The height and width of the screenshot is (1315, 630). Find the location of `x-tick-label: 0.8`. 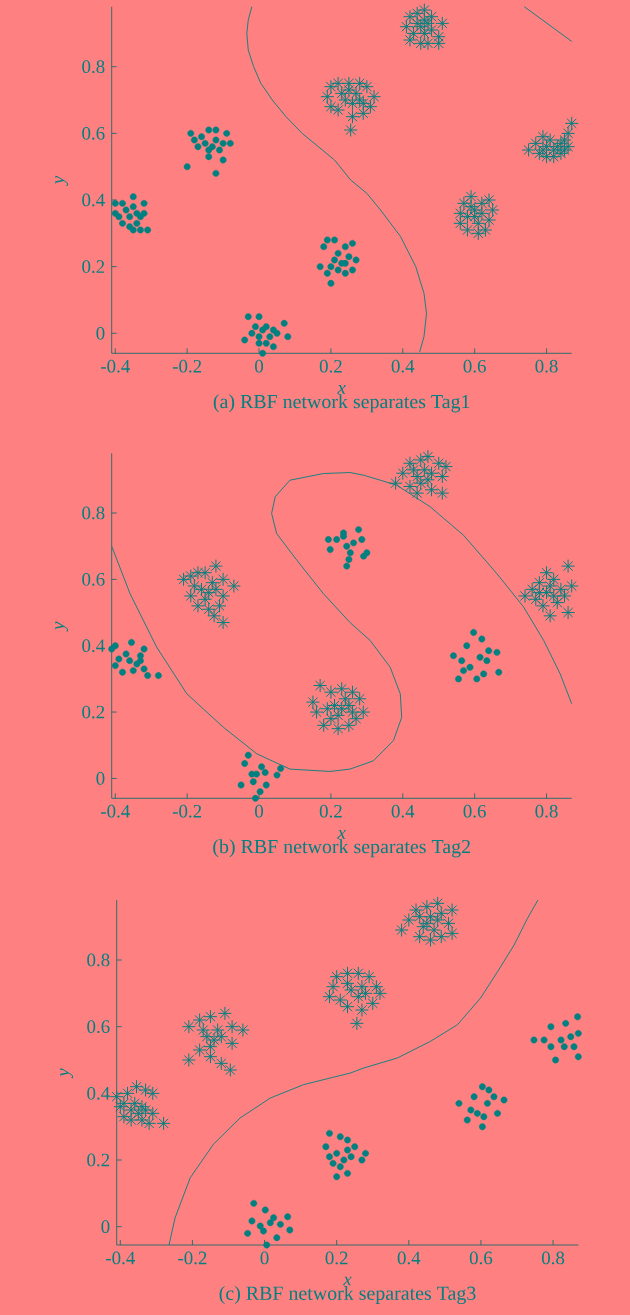

x-tick-label: 0.8 is located at coordinates (546, 366).